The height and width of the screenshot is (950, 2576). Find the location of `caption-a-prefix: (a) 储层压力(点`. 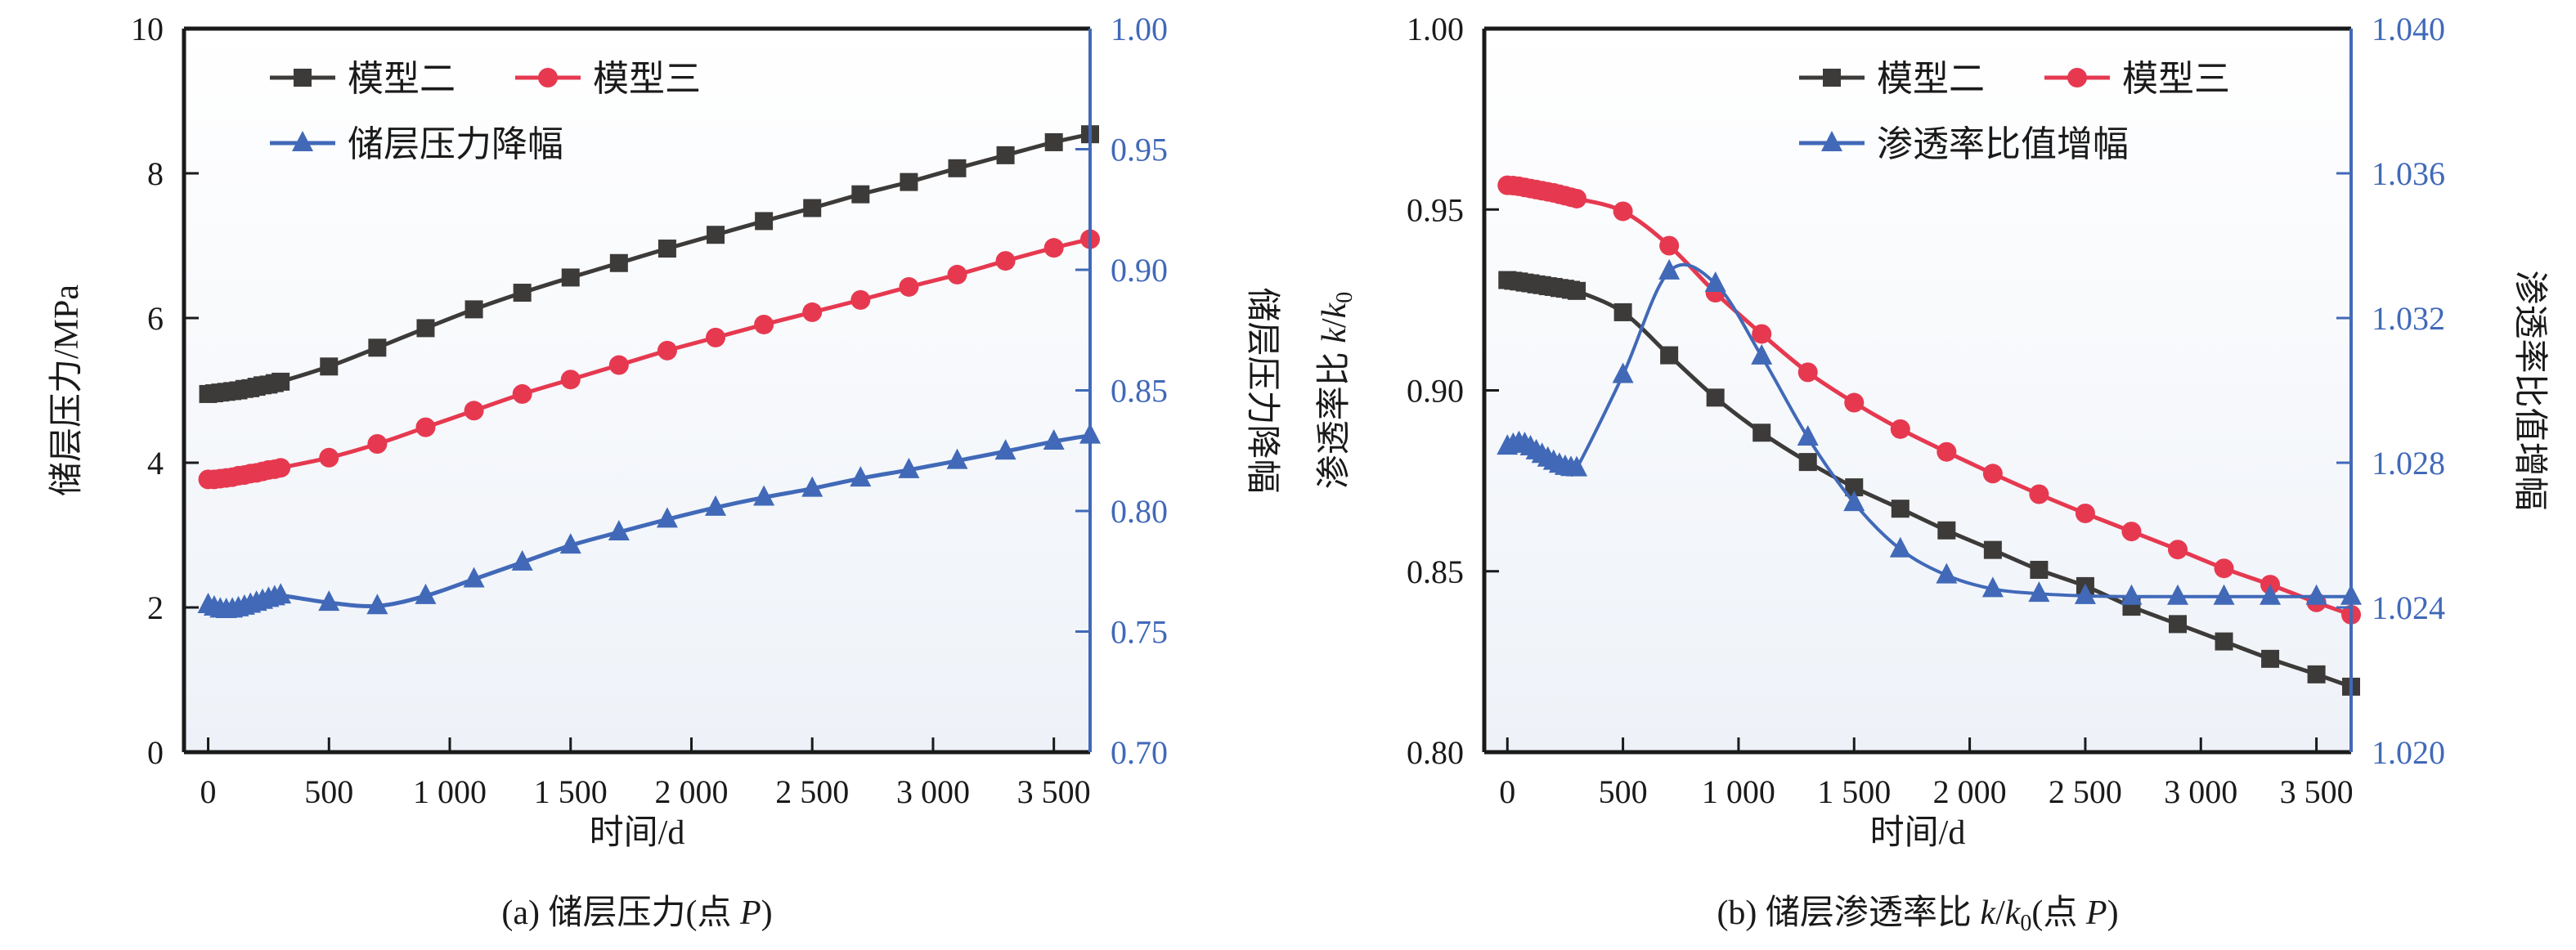

caption-a-prefix: (a) 储层压力(点 is located at coordinates (620, 913).